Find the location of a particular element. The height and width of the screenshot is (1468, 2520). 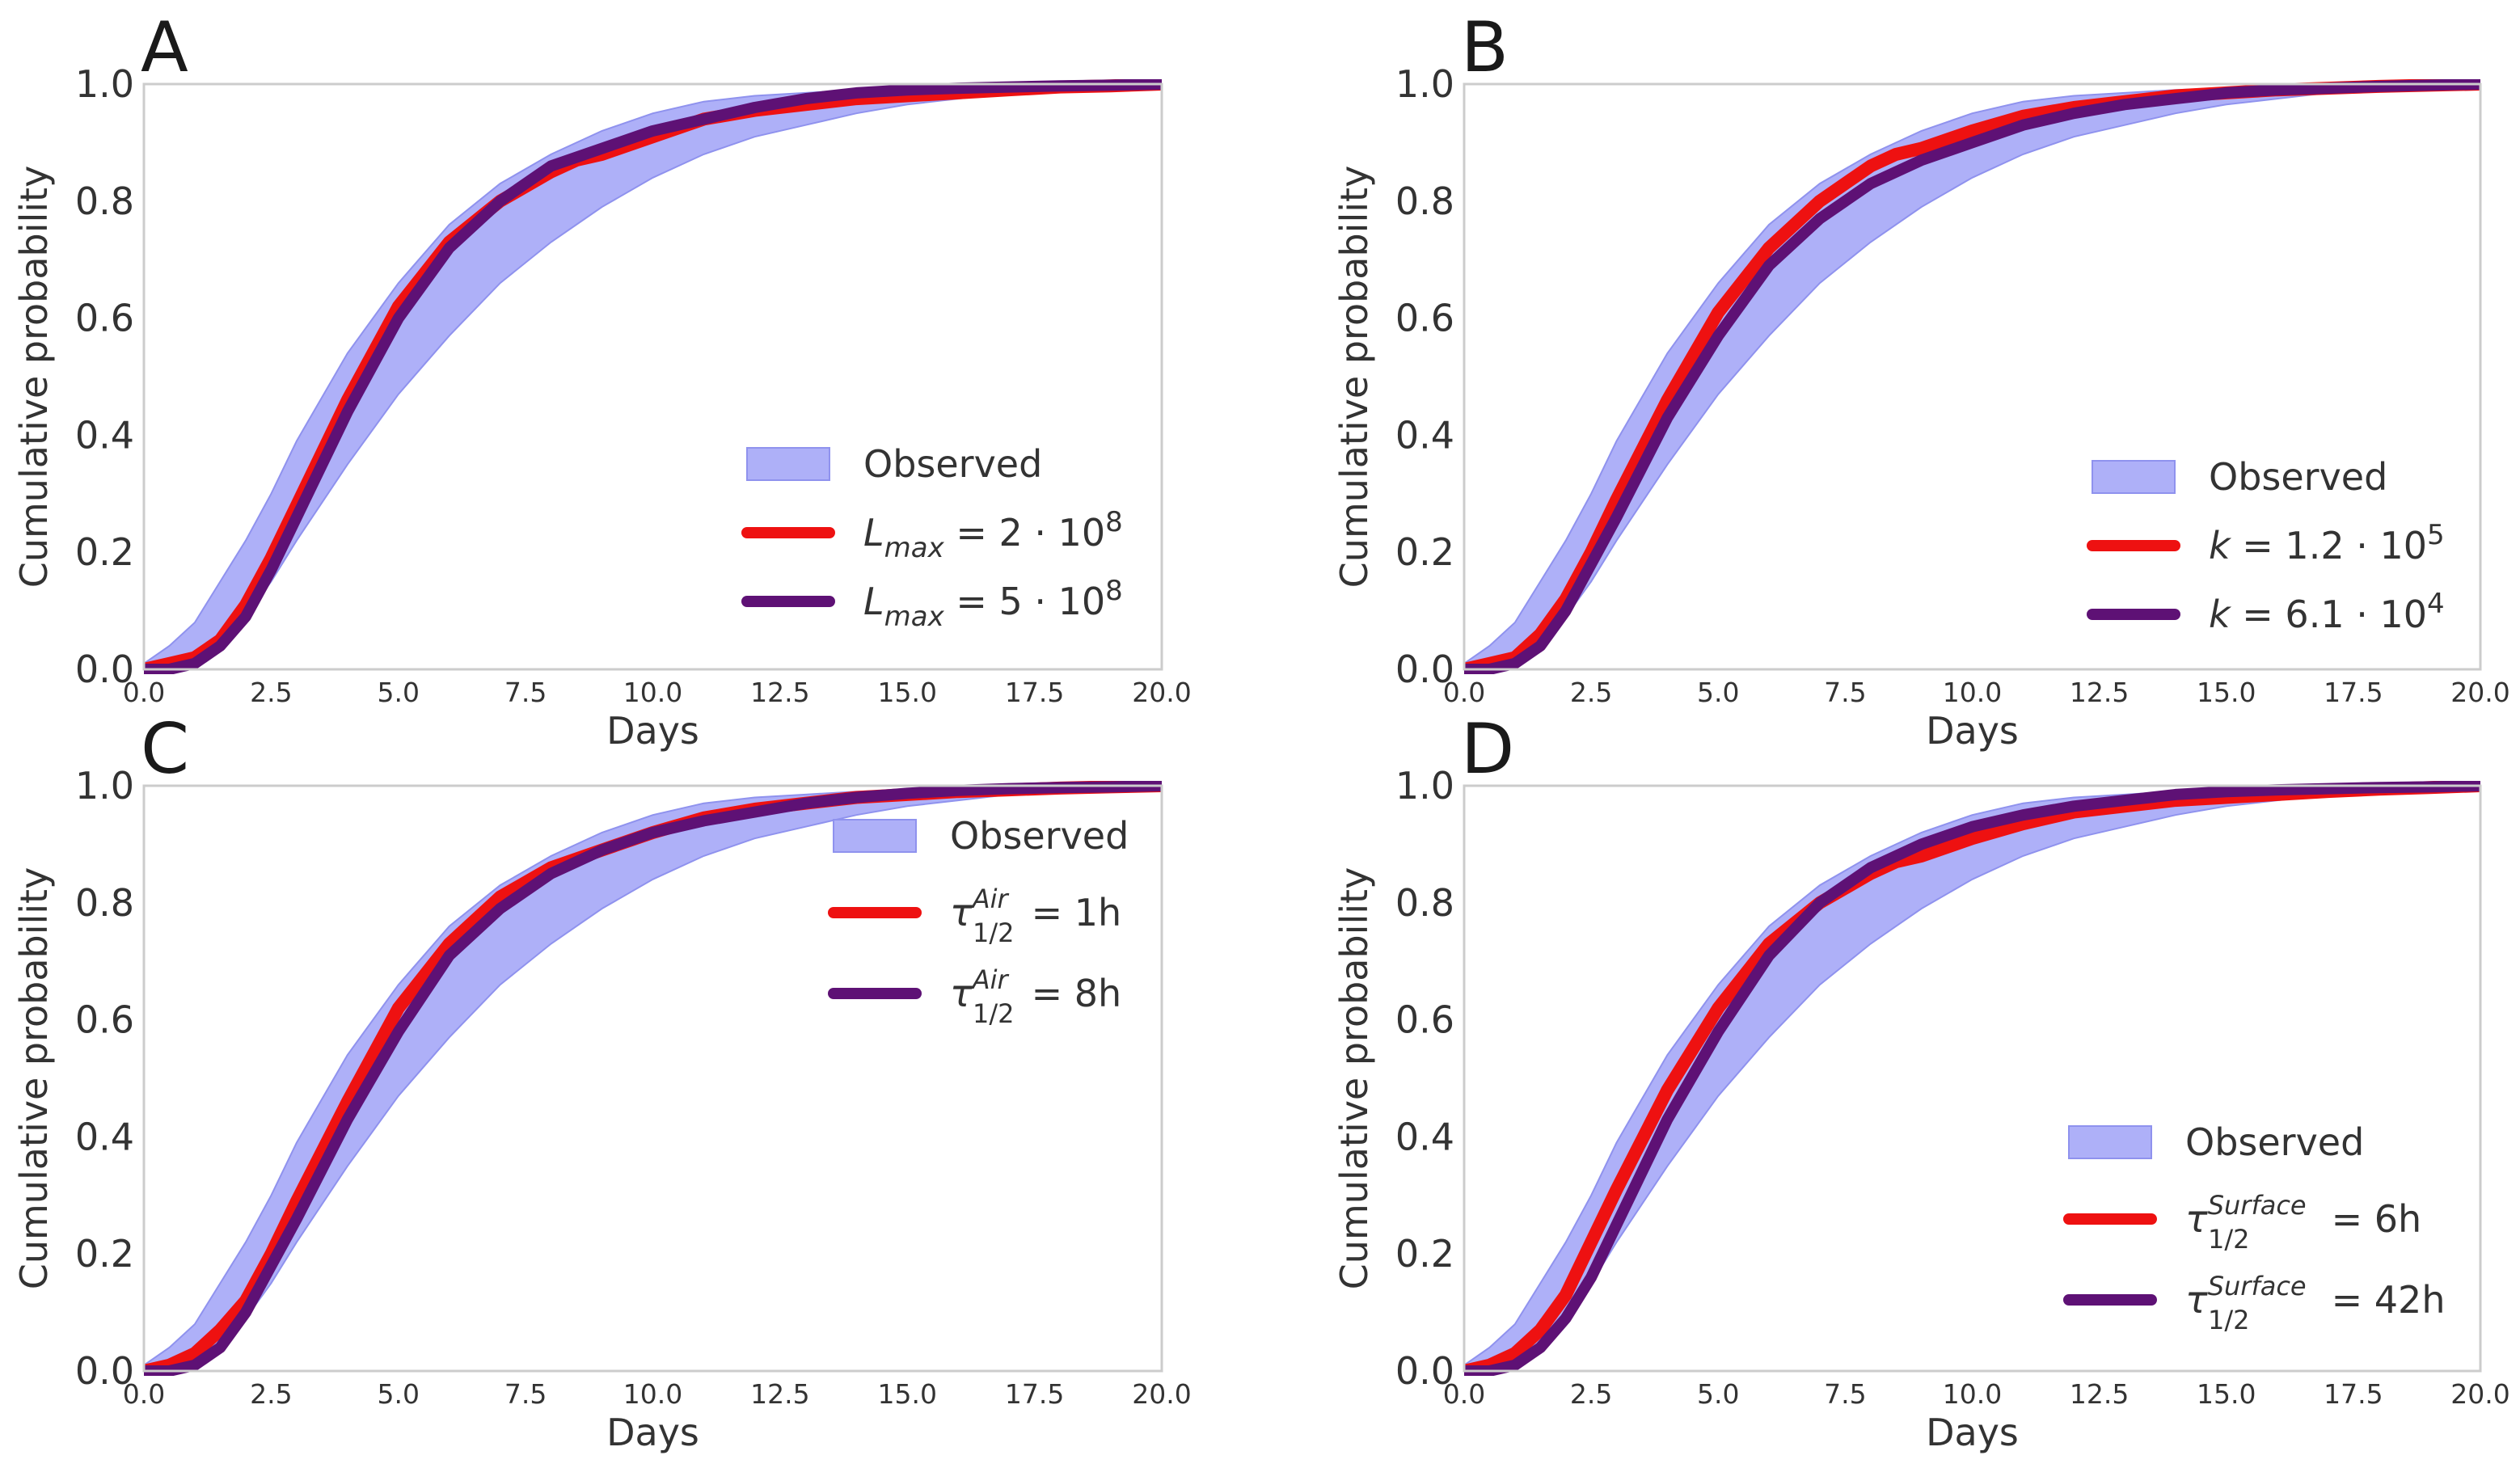

legend-label-1: k = 1.2 · 105 is located at coordinates (2327, 543).